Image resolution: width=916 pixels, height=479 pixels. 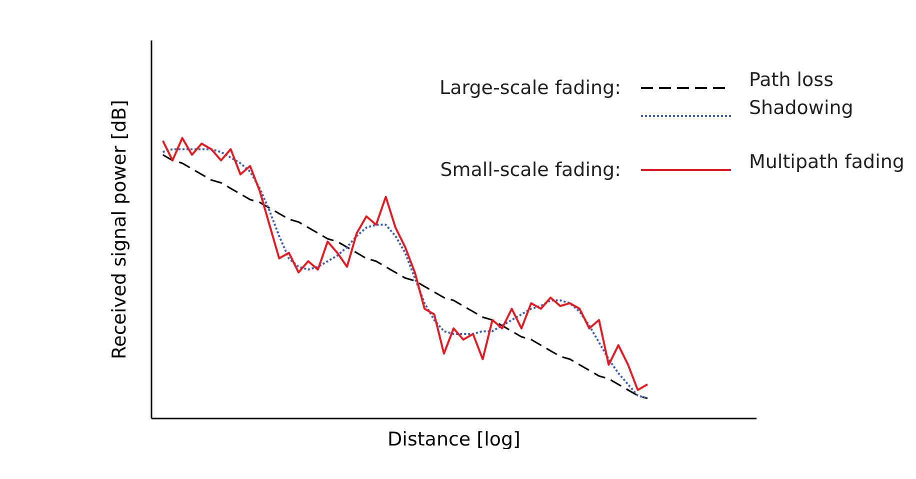 What do you see at coordinates (826, 162) in the screenshot?
I see `legend-label: Multipath fading` at bounding box center [826, 162].